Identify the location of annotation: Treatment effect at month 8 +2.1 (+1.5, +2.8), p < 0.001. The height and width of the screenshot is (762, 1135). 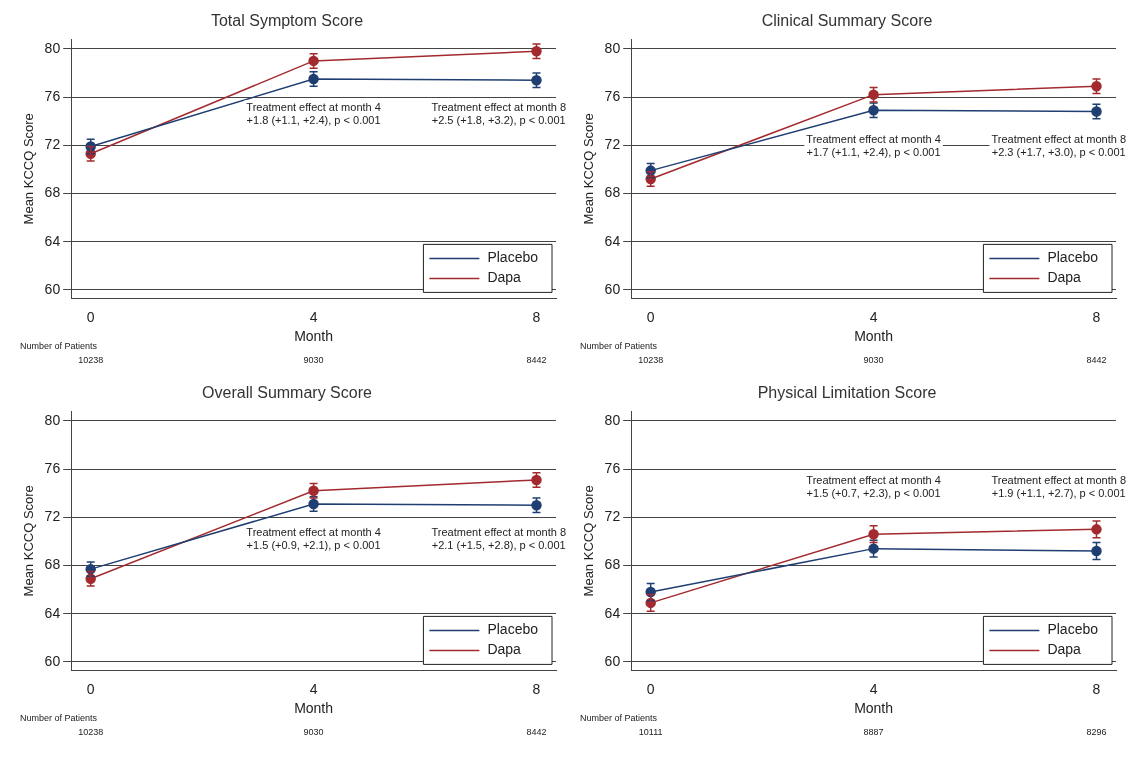
(498, 539).